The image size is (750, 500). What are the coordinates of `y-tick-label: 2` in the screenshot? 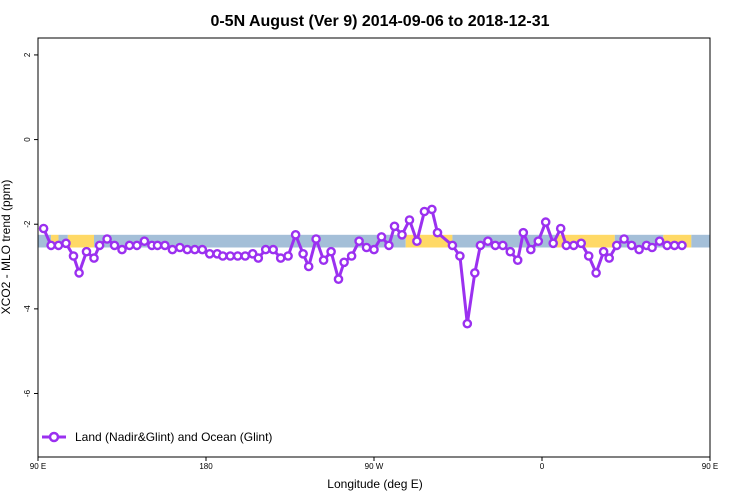 It's located at (27, 54).